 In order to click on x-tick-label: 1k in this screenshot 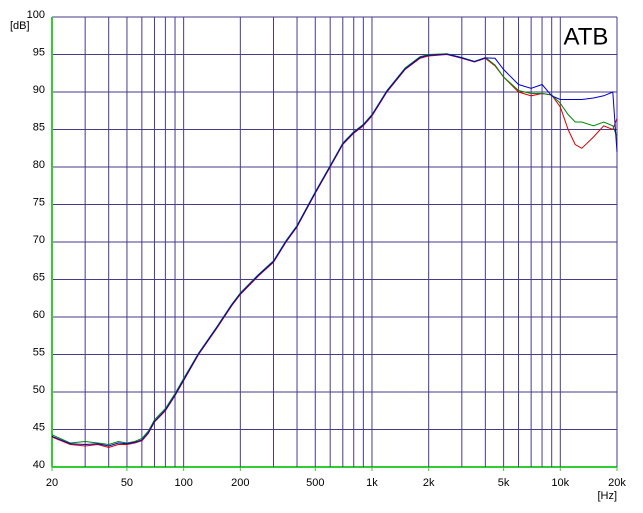, I will do `click(372, 483)`.